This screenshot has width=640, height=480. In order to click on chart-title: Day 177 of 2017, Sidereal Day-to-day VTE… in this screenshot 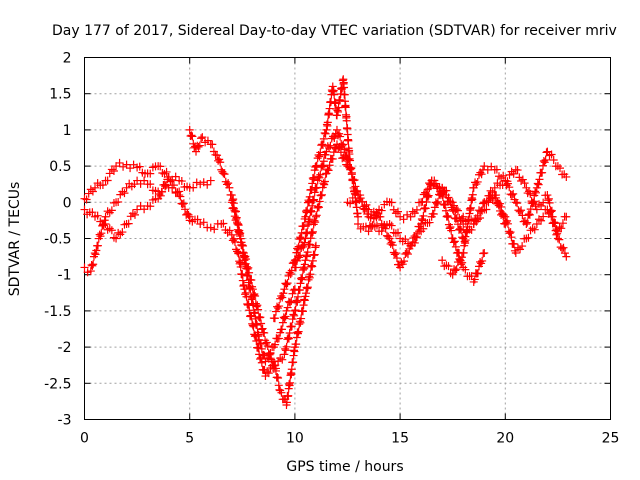, I will do `click(334, 31)`.